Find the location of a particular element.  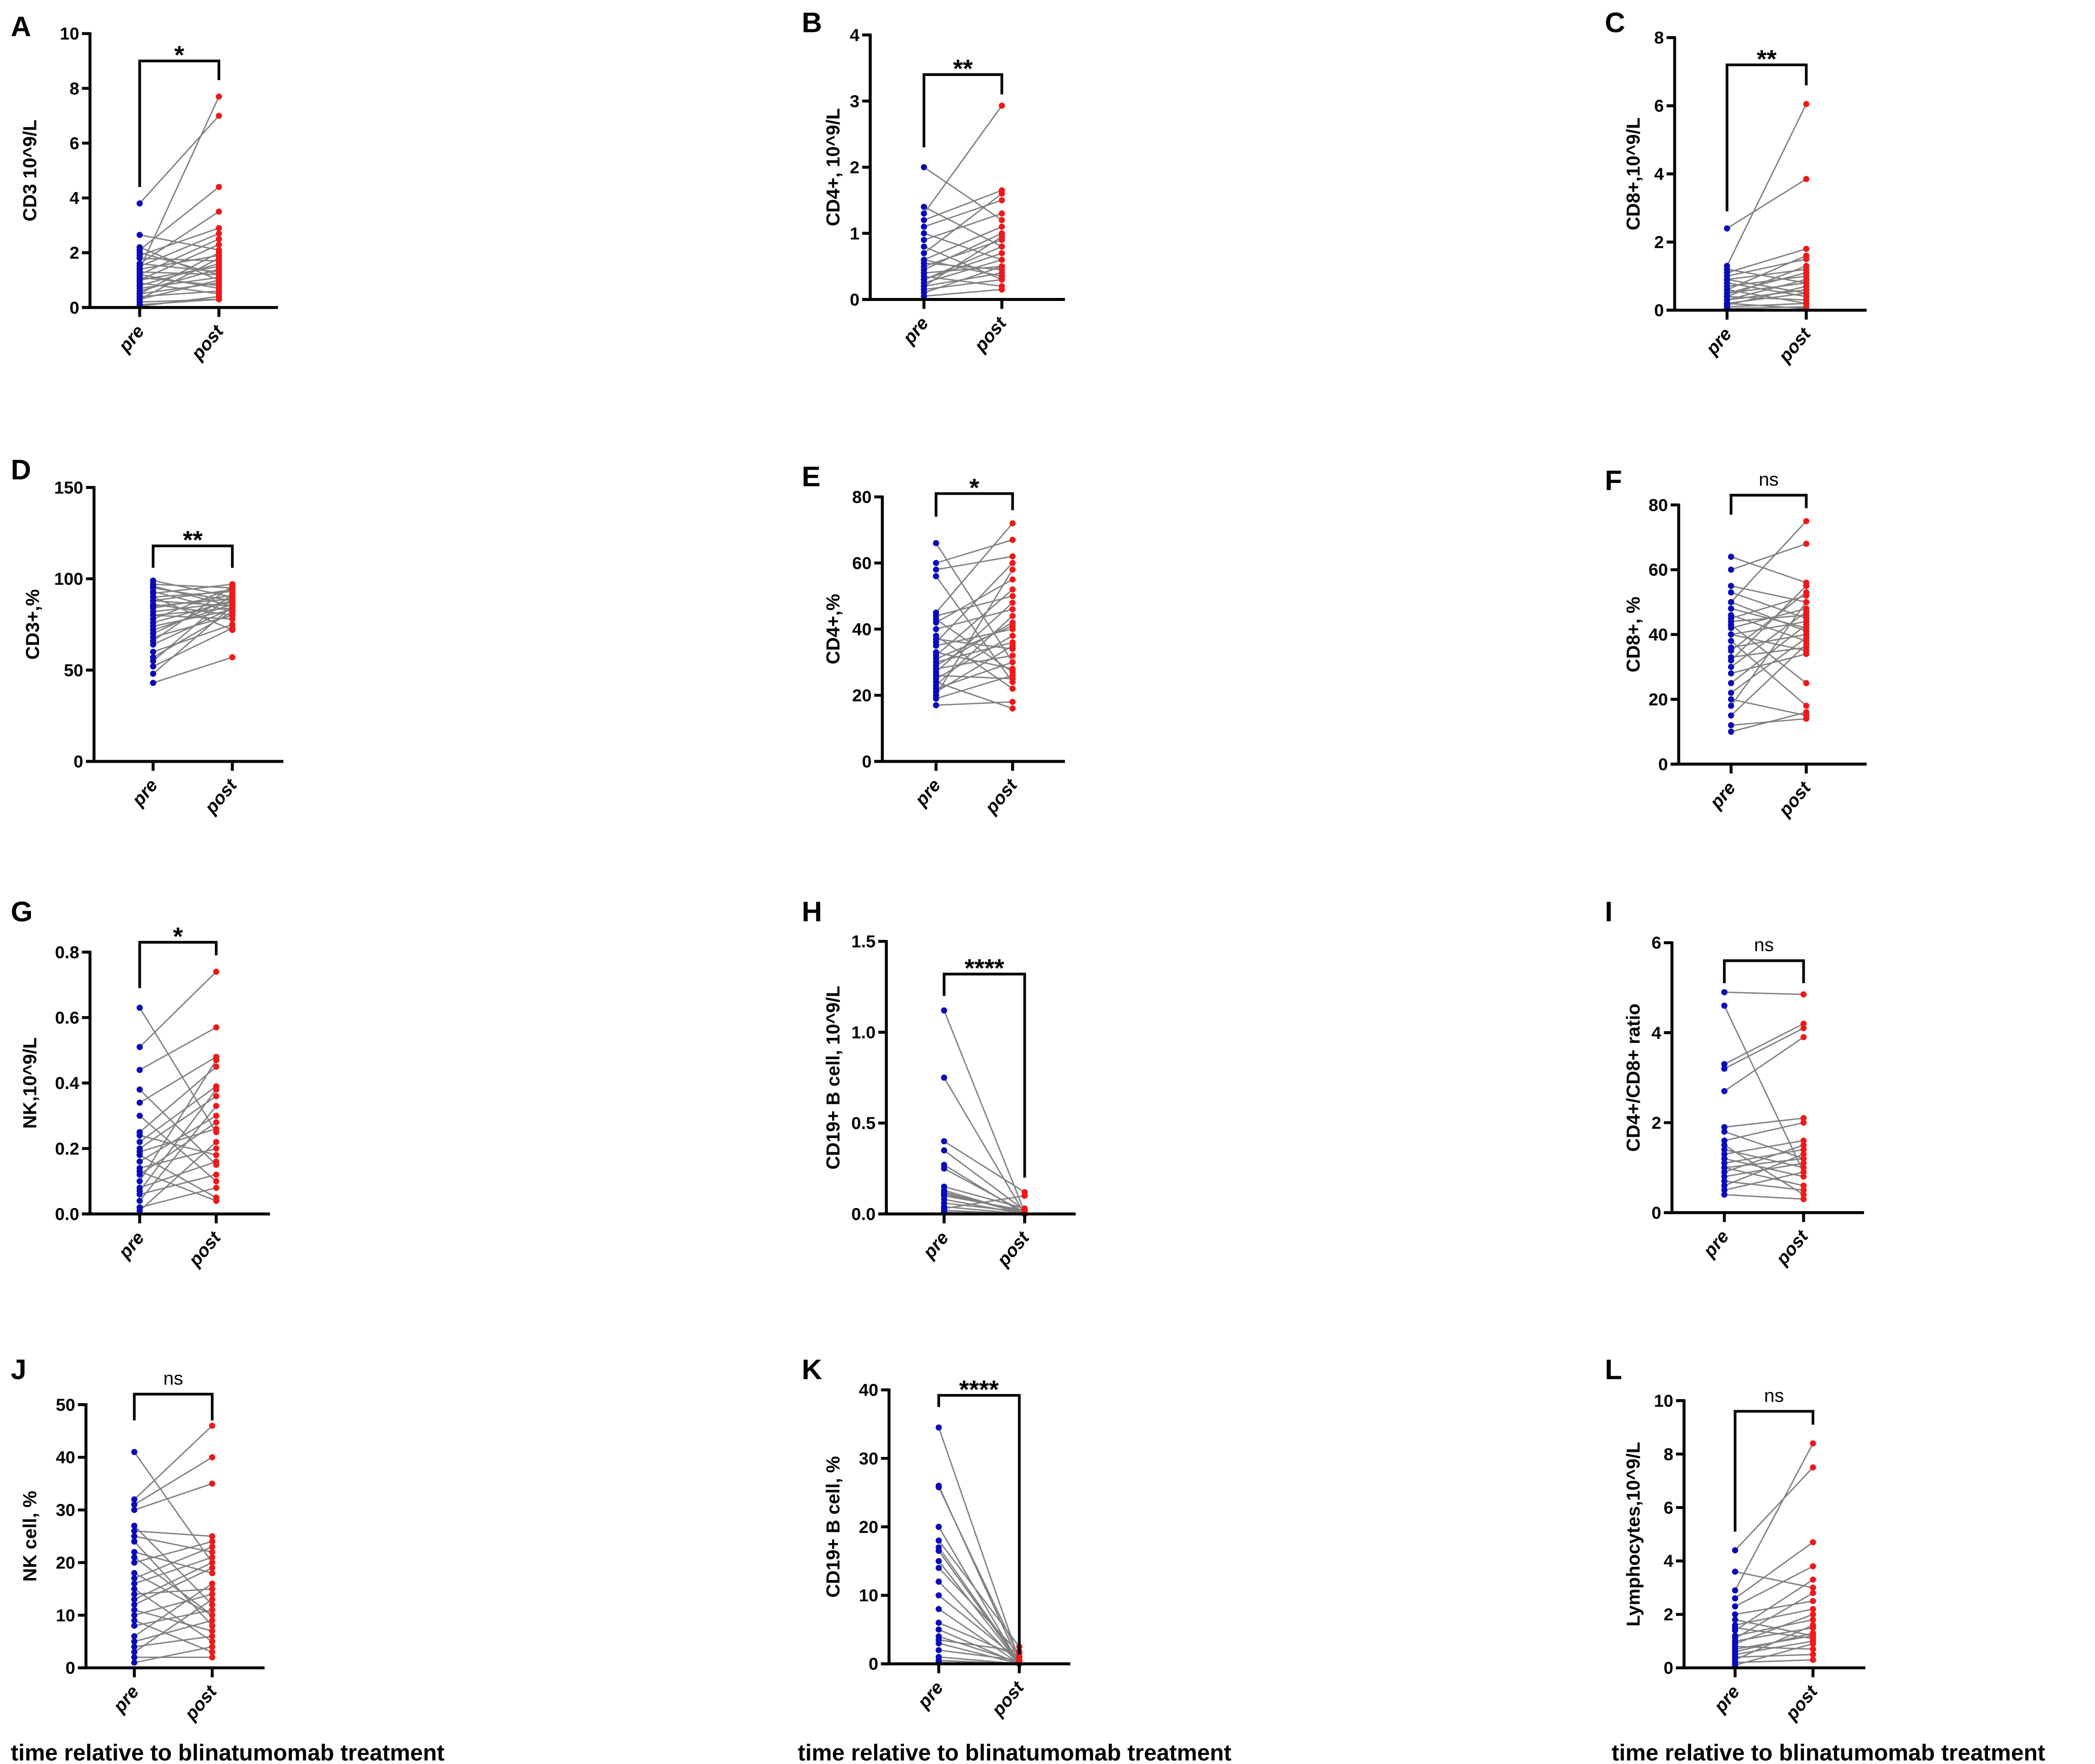

y-tick-label: 2 is located at coordinates (1659, 242).